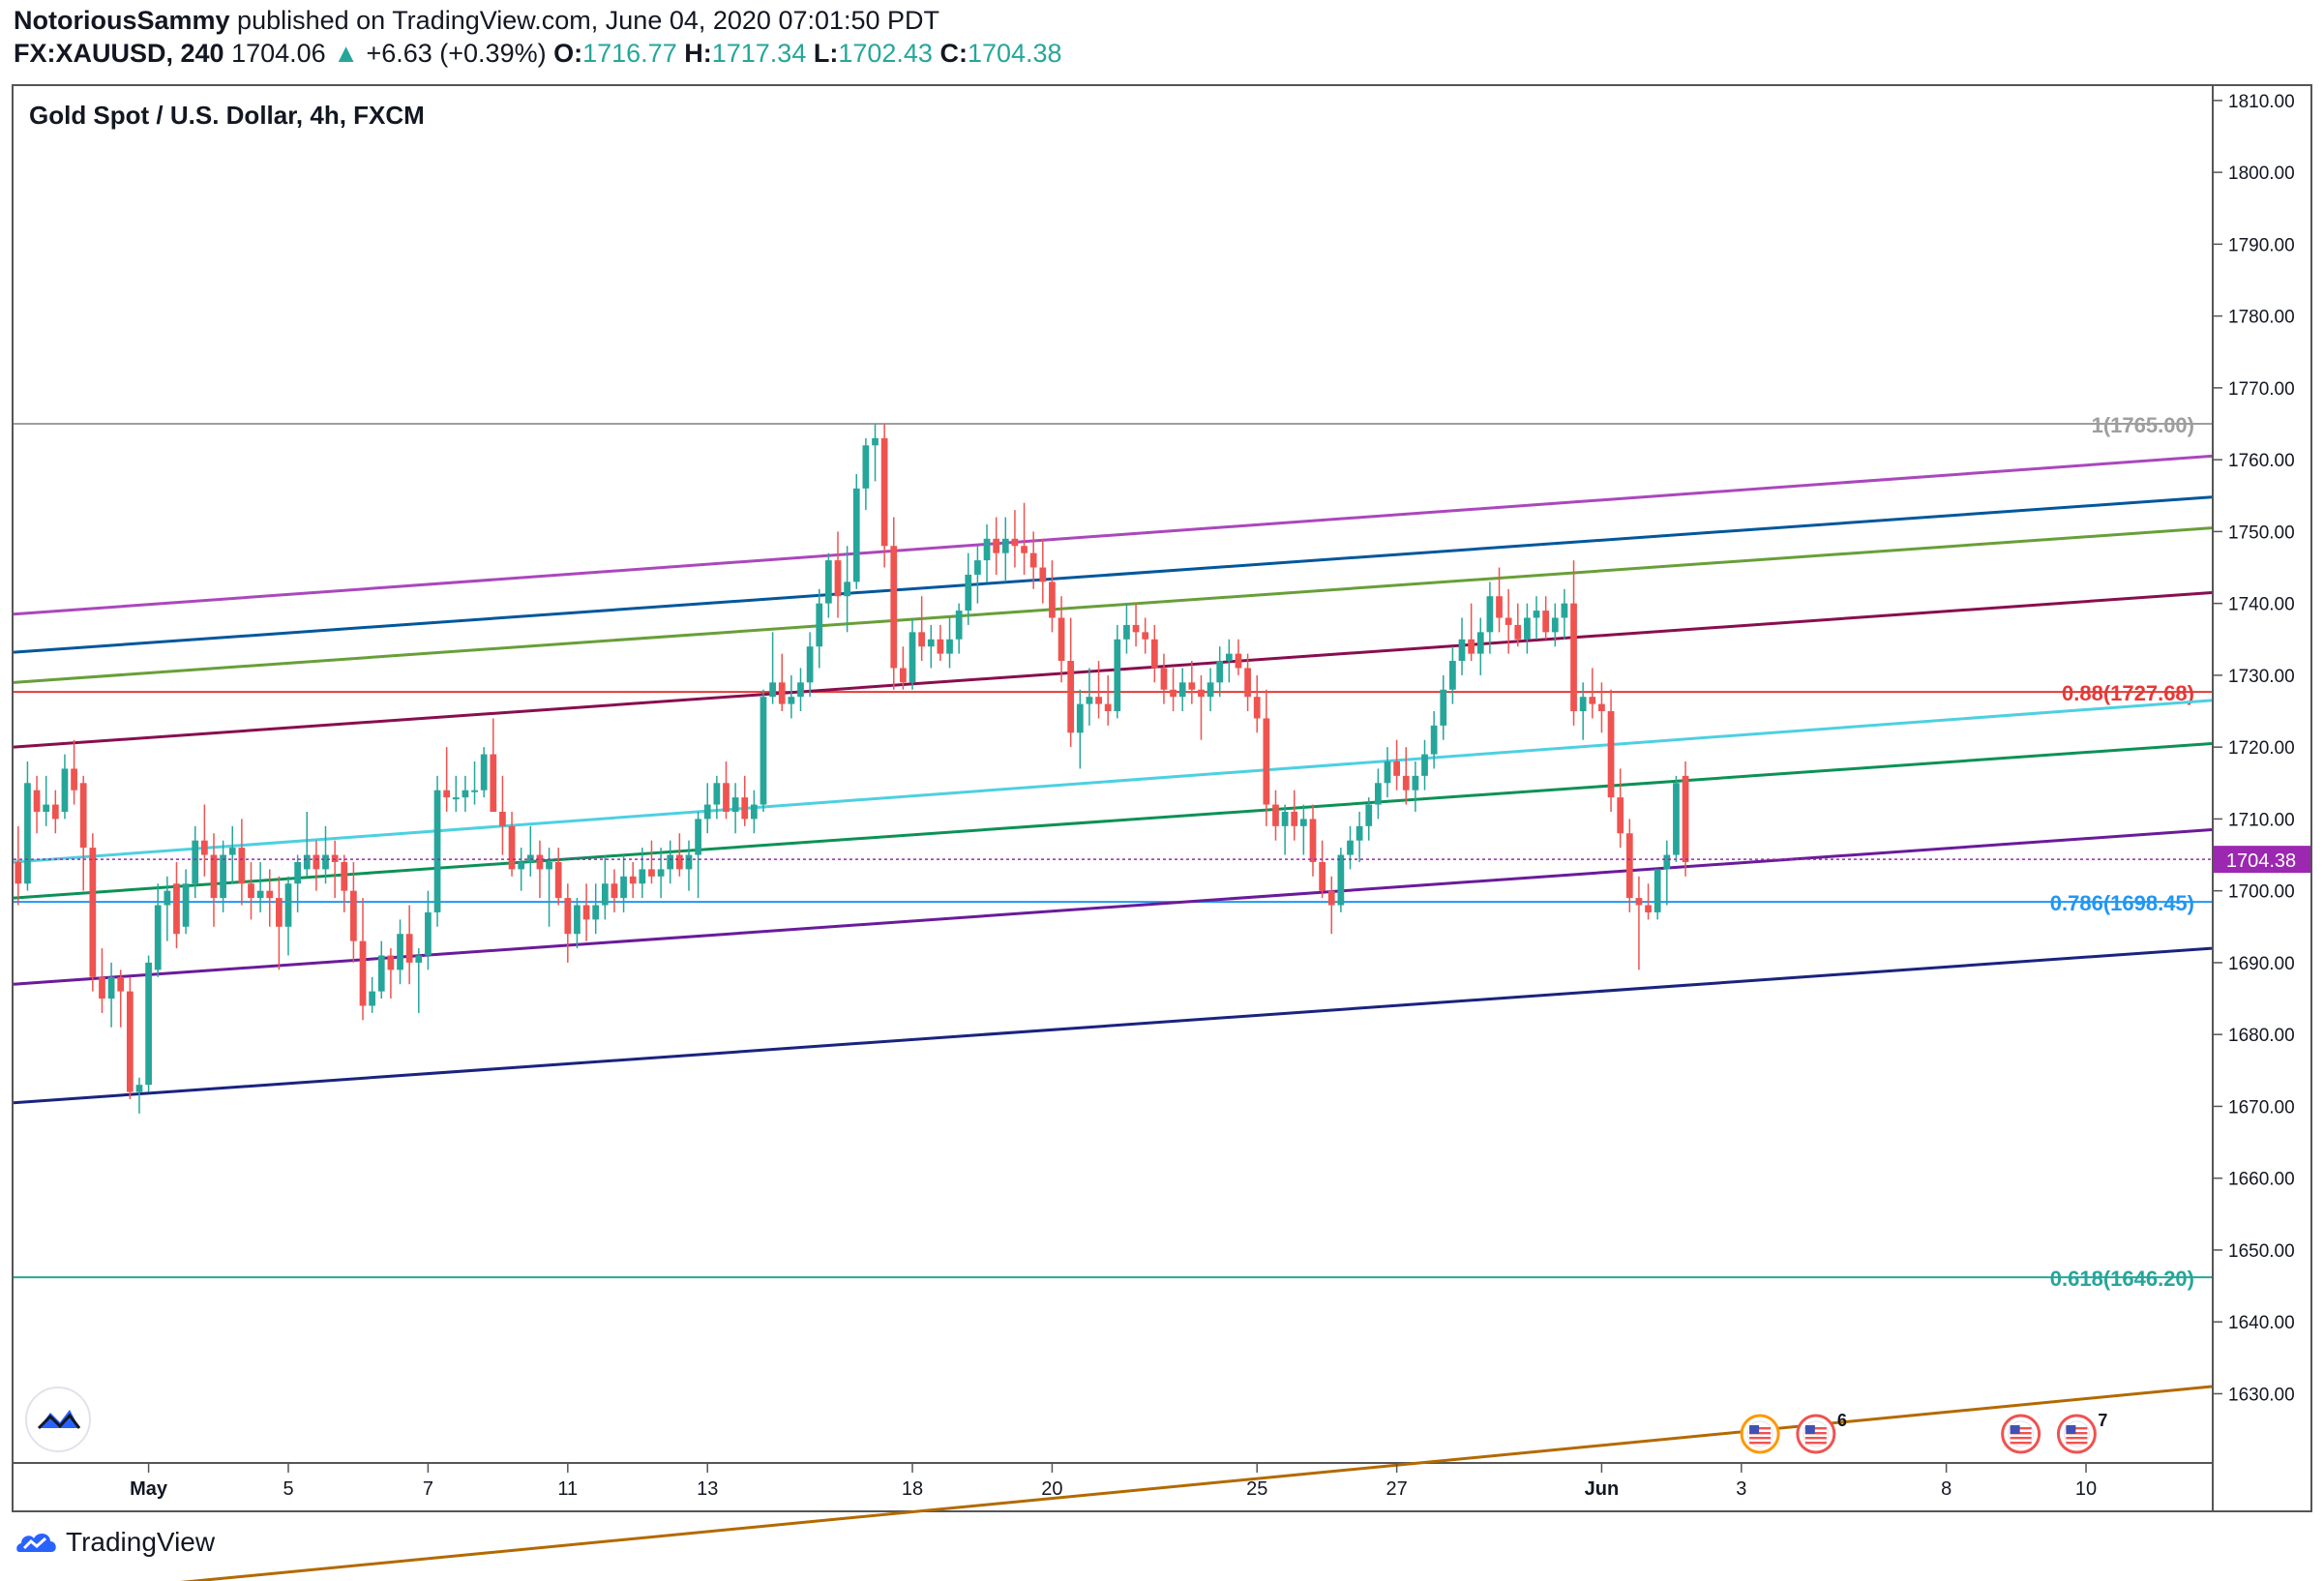 The width and height of the screenshot is (2324, 1581). Describe the element at coordinates (119, 53) in the screenshot. I see `symbol-label: FX:XAUUSD, 240` at that location.